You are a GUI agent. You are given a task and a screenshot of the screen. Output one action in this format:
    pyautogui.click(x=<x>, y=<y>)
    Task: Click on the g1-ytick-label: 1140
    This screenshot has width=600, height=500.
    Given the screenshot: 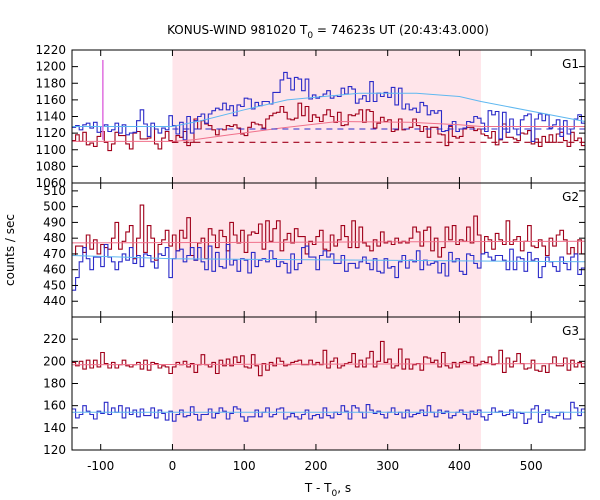 What is the action you would take?
    pyautogui.click(x=50, y=117)
    